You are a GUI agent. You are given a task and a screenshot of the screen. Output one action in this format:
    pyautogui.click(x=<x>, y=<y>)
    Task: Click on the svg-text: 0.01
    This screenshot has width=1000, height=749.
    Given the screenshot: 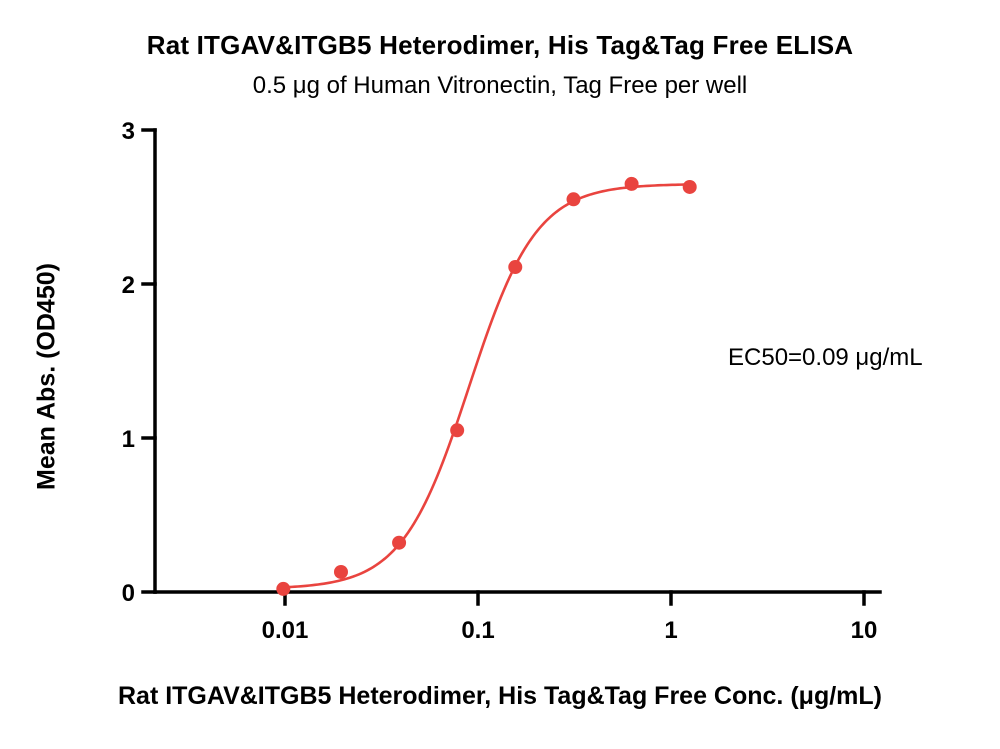 What is the action you would take?
    pyautogui.click(x=285, y=630)
    